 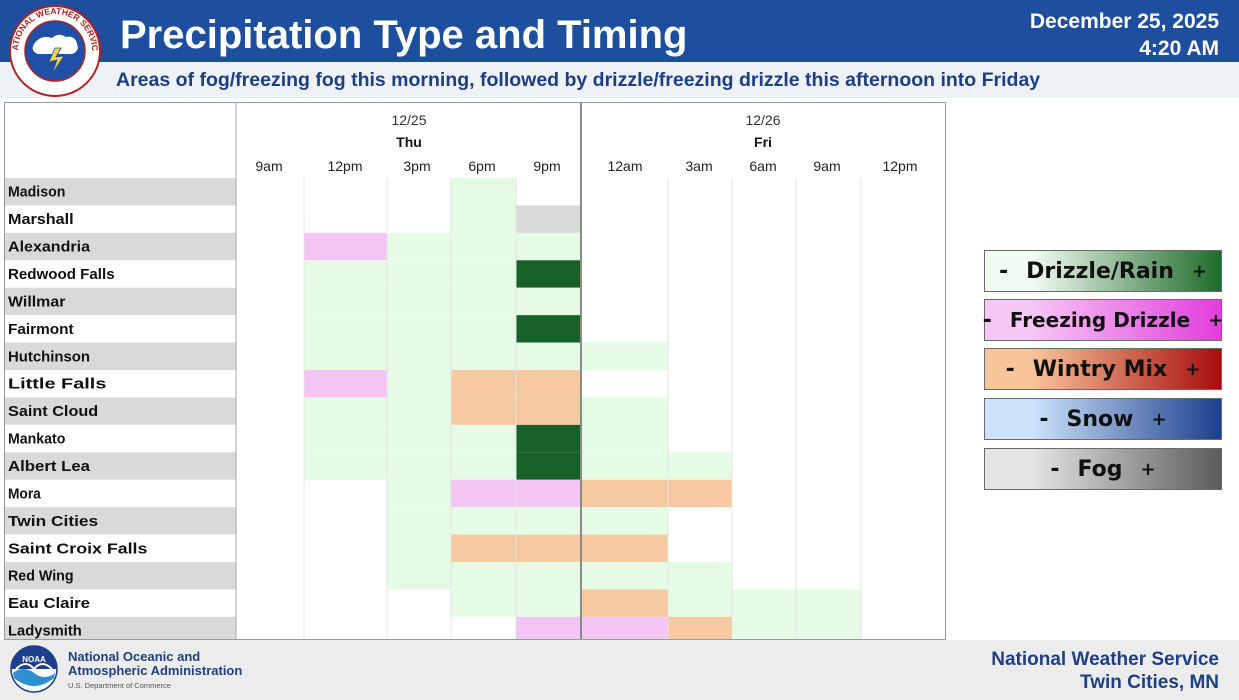 I want to click on issue-date: December 25, 2025, so click(x=1124, y=21).